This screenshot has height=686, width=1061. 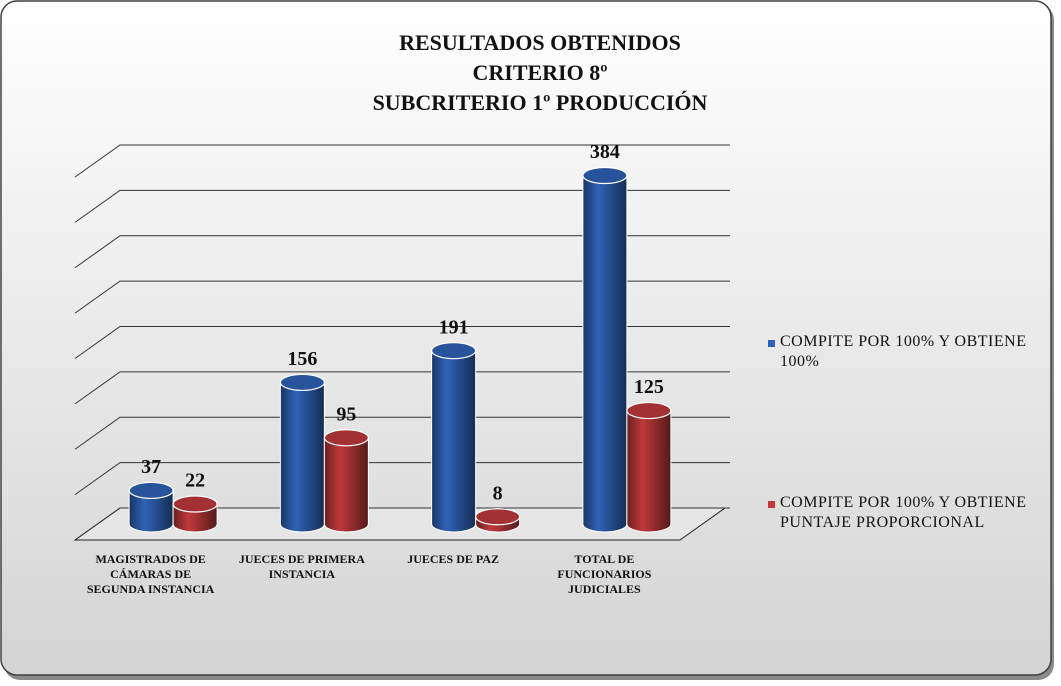 I want to click on chart-title: CRITERIO 8º, so click(x=539, y=72).